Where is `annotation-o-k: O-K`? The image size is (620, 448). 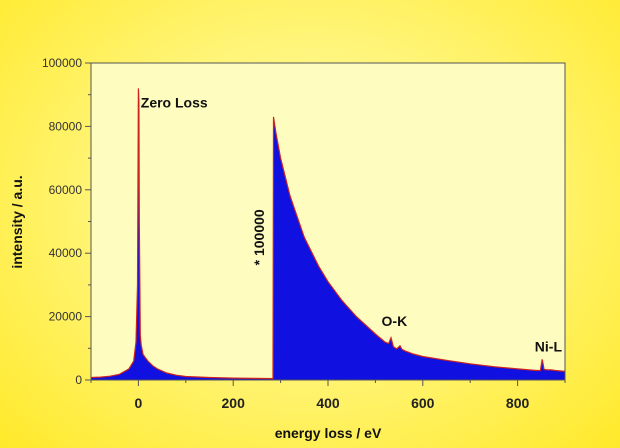 annotation-o-k: O-K is located at coordinates (395, 321).